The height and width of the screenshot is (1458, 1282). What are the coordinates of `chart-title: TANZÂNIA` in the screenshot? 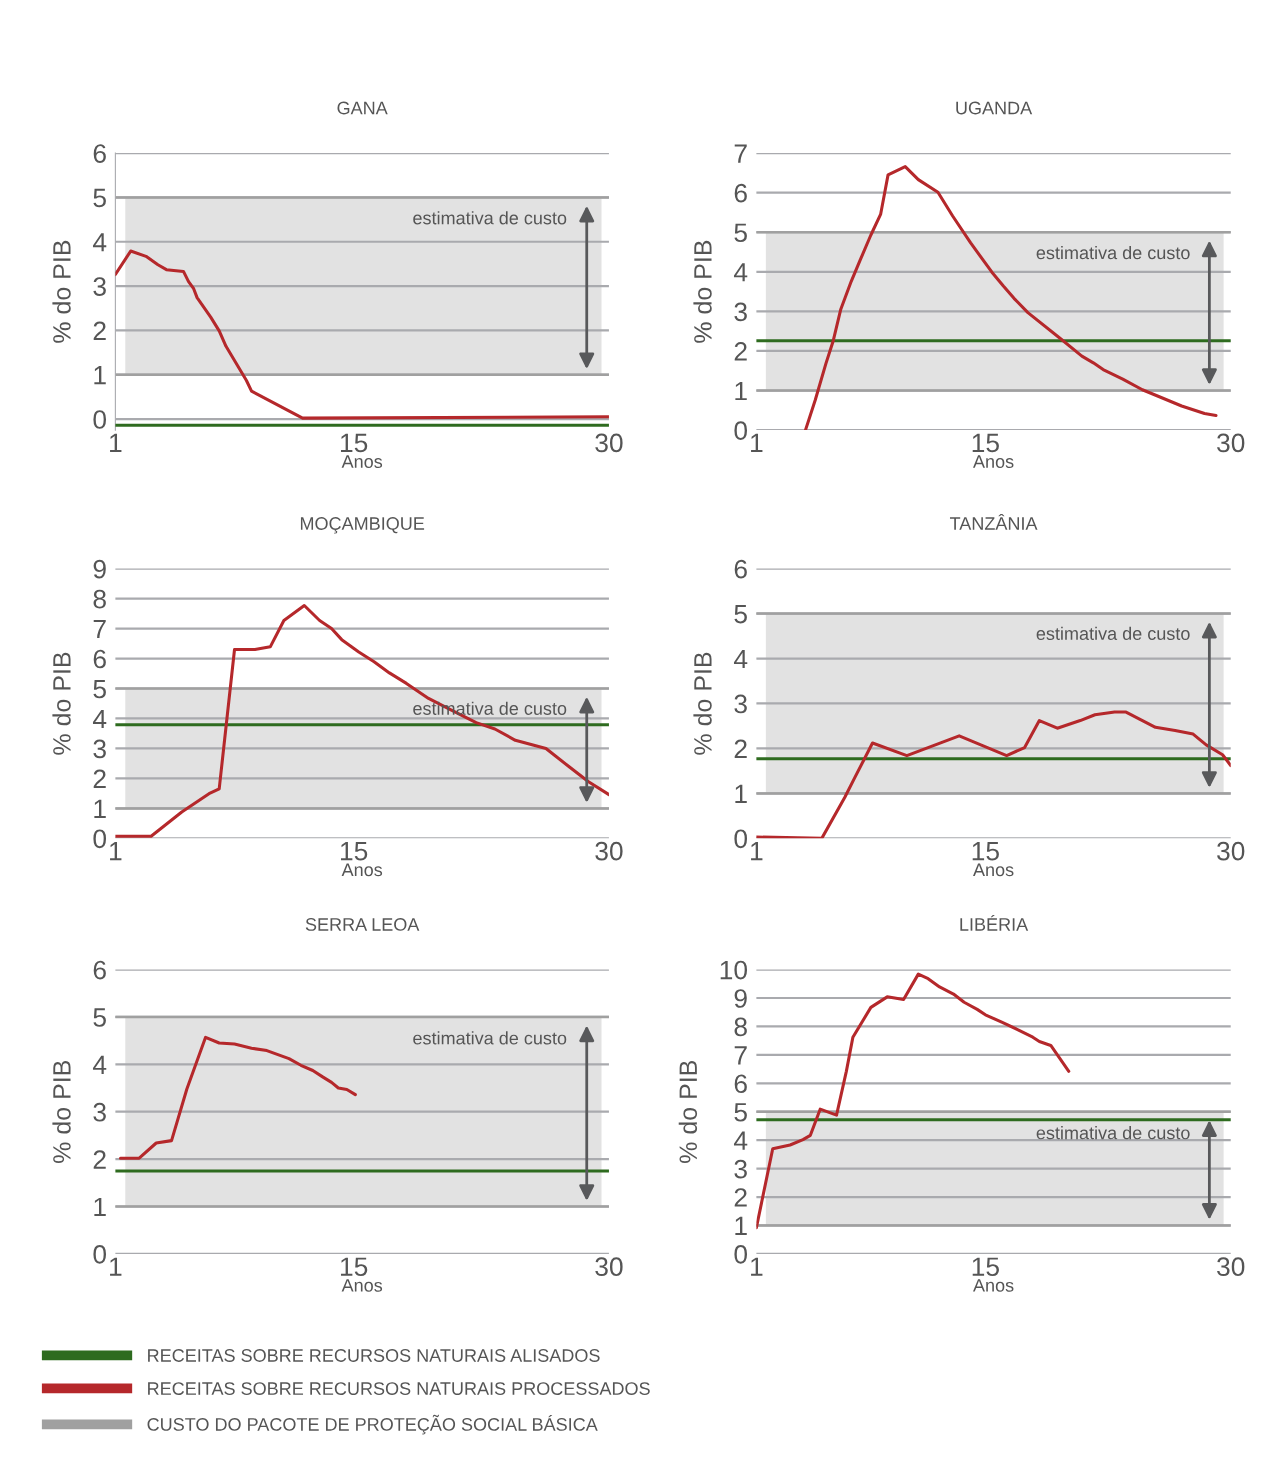 It's located at (993, 521).